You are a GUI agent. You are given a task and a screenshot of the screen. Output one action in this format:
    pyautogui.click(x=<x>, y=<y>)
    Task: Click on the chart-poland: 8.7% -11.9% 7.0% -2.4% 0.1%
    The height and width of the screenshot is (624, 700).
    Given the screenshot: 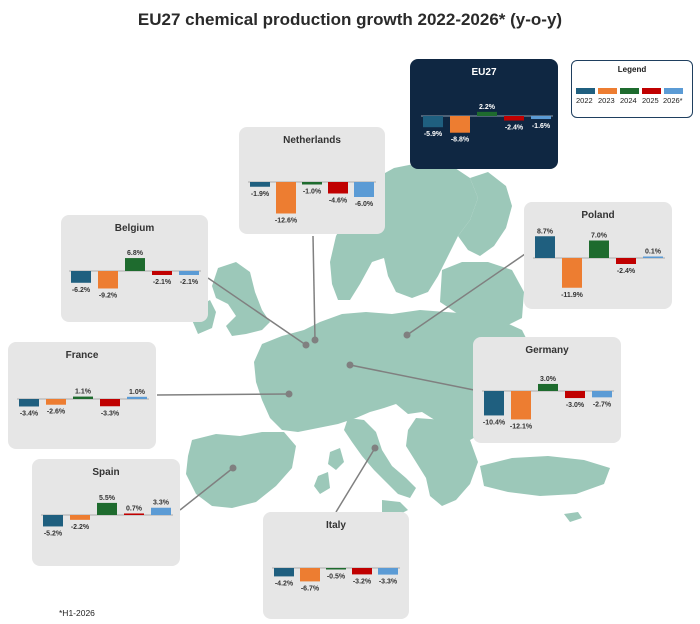 What is the action you would take?
    pyautogui.click(x=599, y=263)
    